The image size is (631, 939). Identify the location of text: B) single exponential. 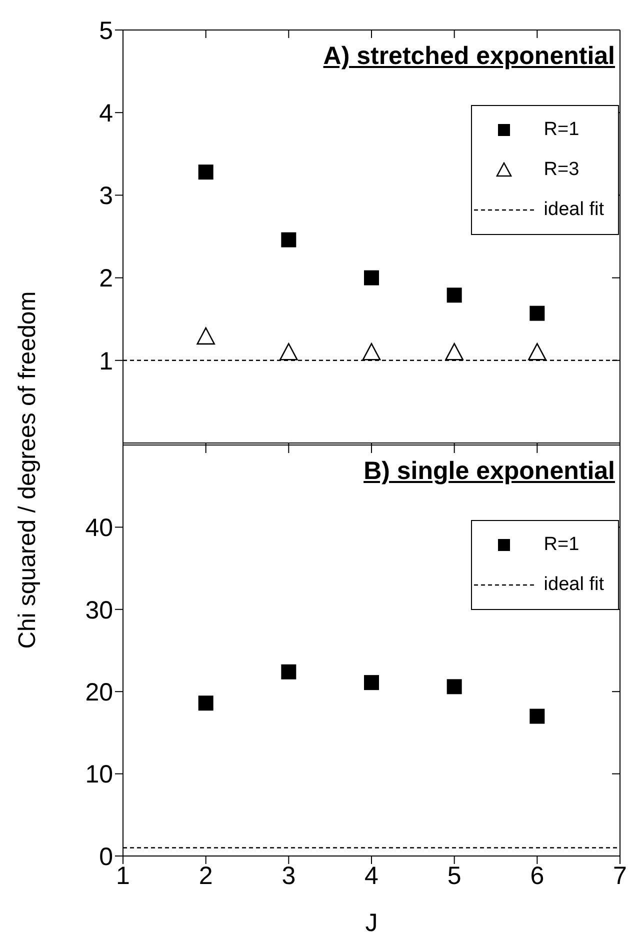
(489, 471).